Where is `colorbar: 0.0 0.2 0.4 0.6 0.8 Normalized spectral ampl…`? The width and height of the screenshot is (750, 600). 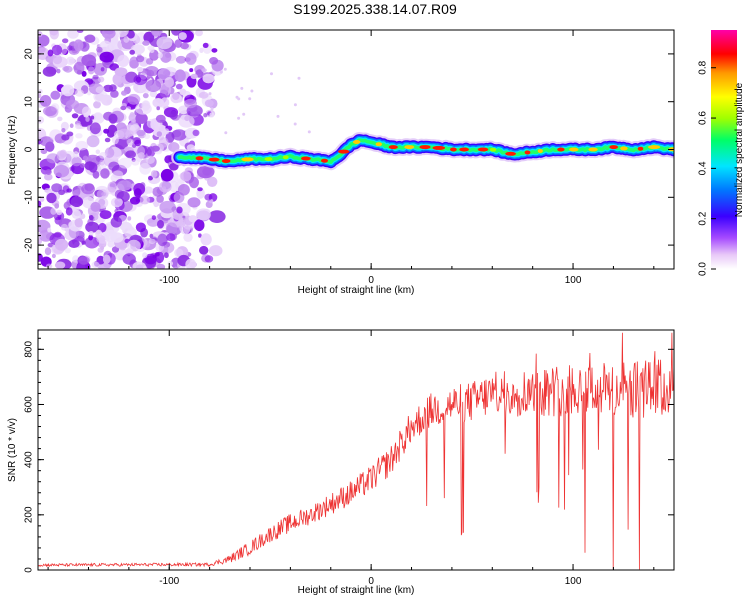
colorbar: 0.0 0.2 0.4 0.6 0.8 Normalized spectral ampl… is located at coordinates (721, 153).